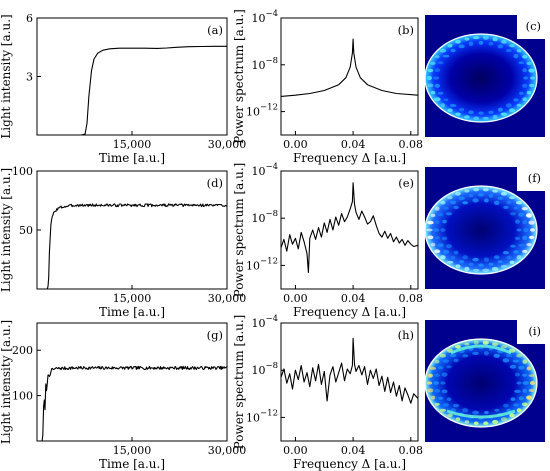 This screenshot has height=471, width=550. I want to click on y-tick-label: 100, so click(22, 396).